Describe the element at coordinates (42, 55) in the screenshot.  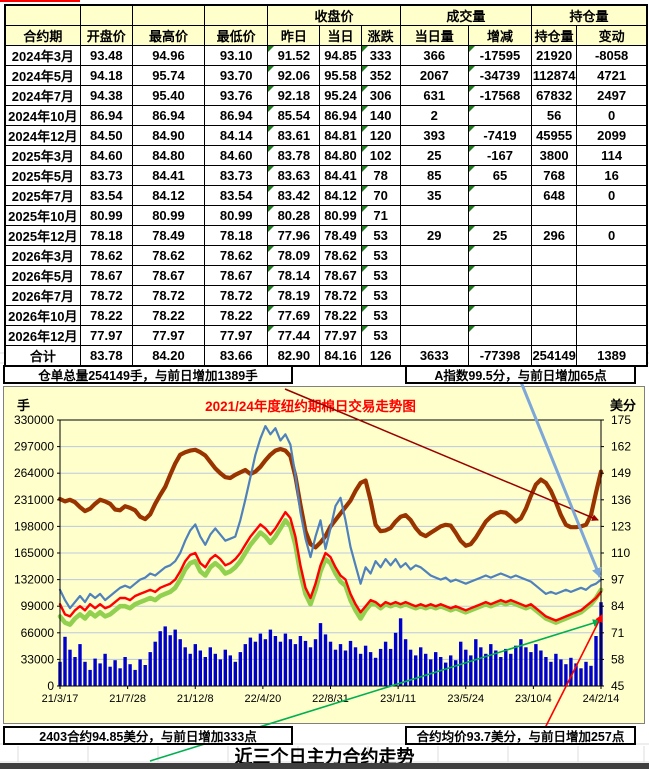
I see `cell: 2024年3月` at that location.